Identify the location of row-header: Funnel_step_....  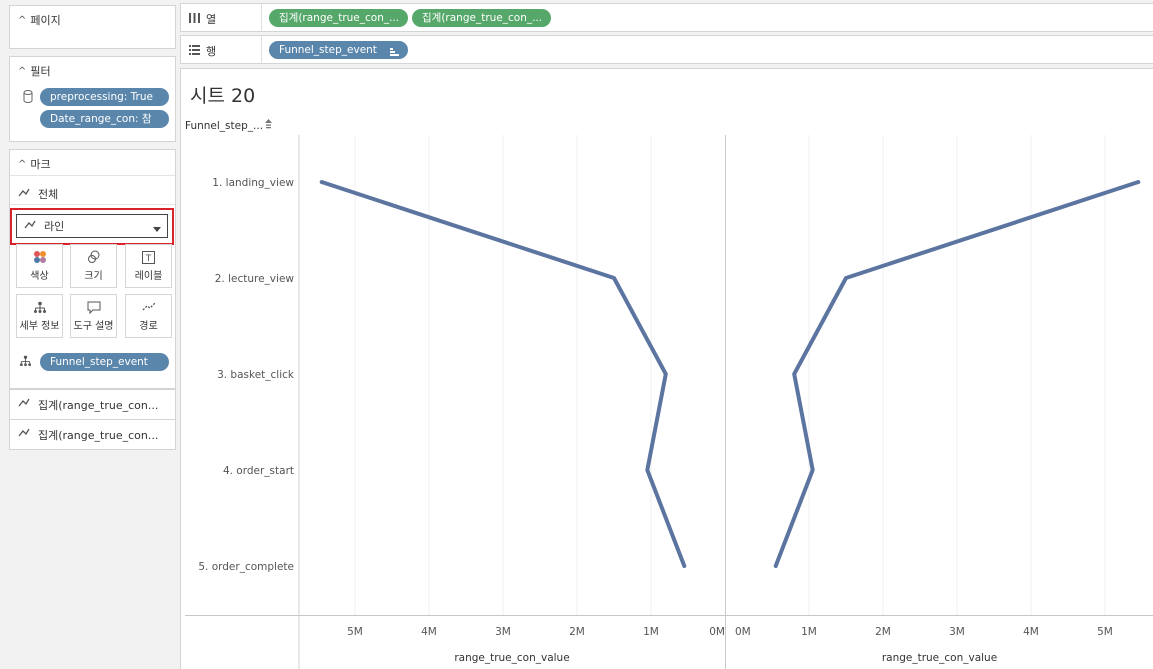
(229, 126).